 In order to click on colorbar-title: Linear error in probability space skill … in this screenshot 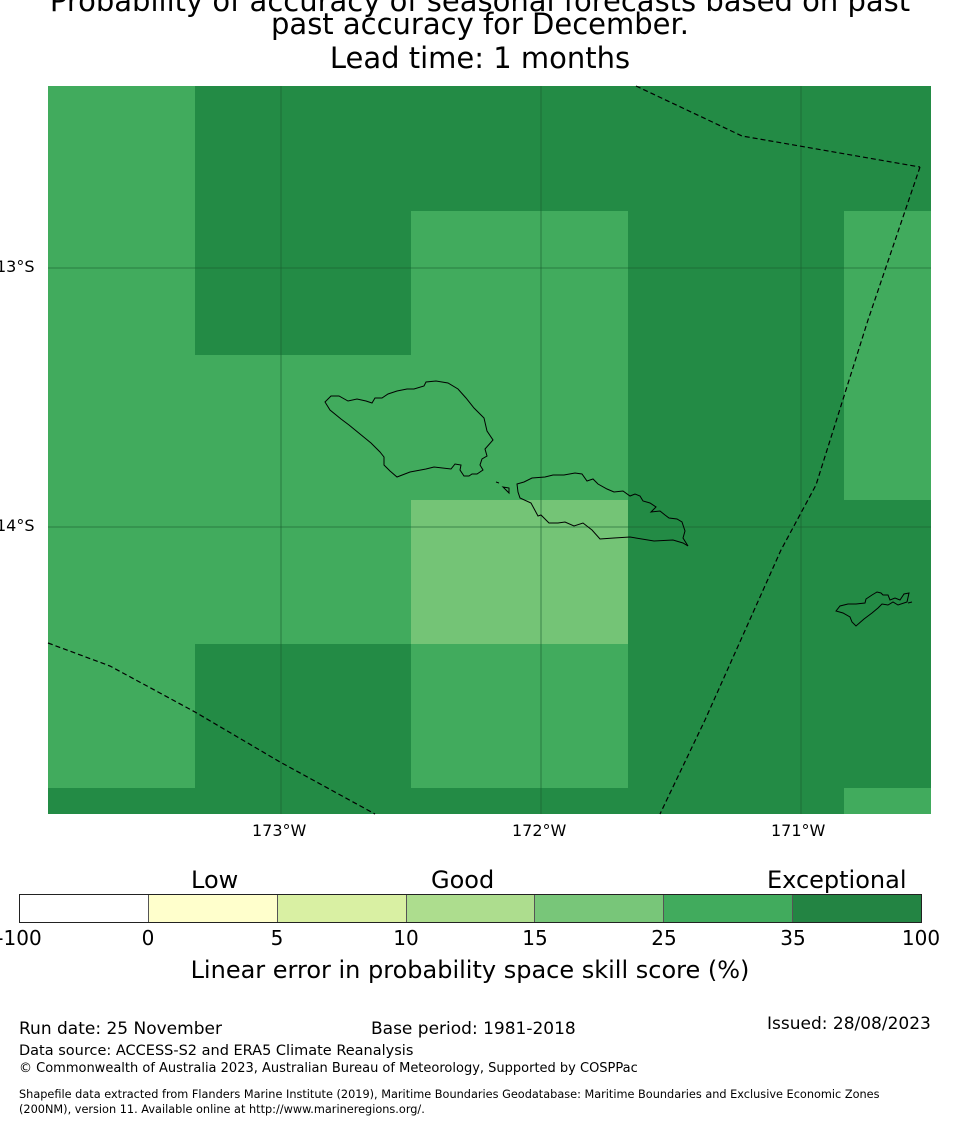, I will do `click(470, 970)`.